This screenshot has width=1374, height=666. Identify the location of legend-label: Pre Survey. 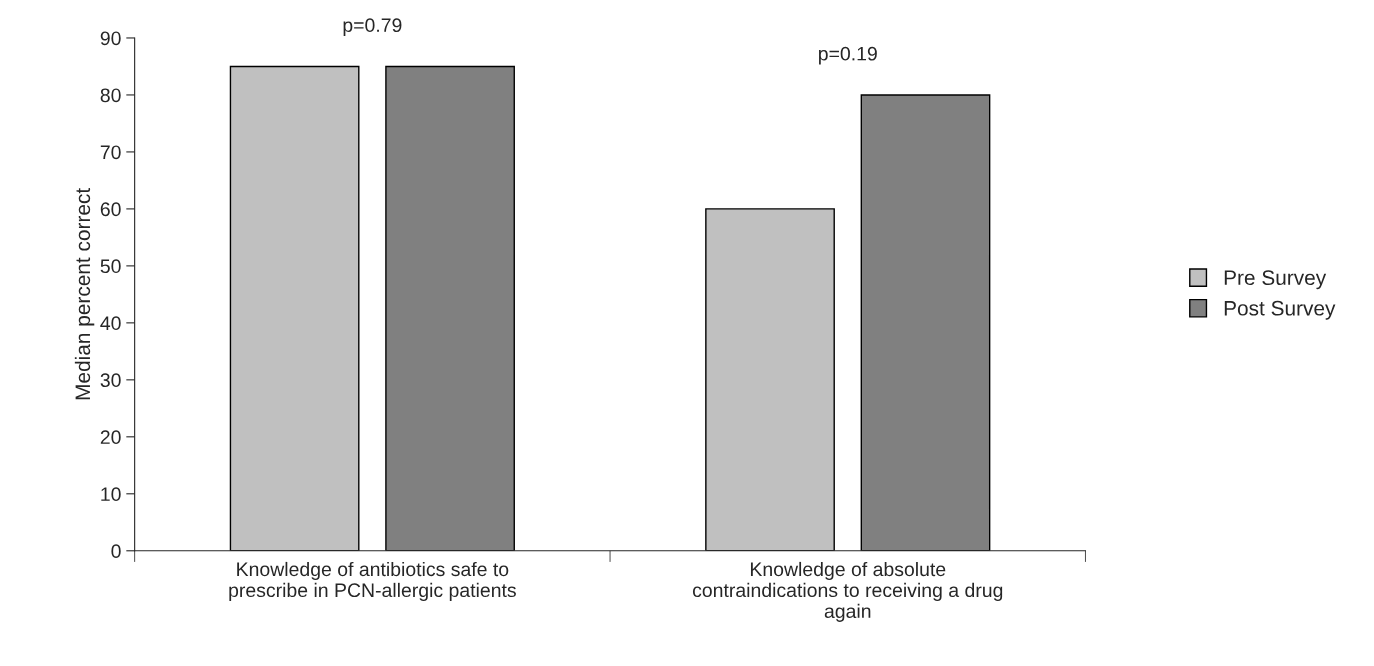
(1275, 280).